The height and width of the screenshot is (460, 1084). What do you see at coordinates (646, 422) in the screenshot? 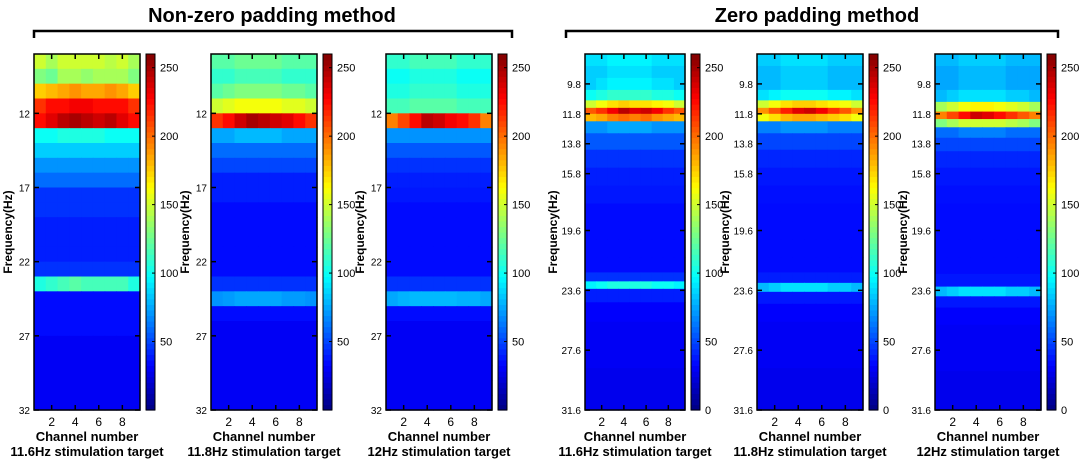
I see `x-tick-label: 6` at bounding box center [646, 422].